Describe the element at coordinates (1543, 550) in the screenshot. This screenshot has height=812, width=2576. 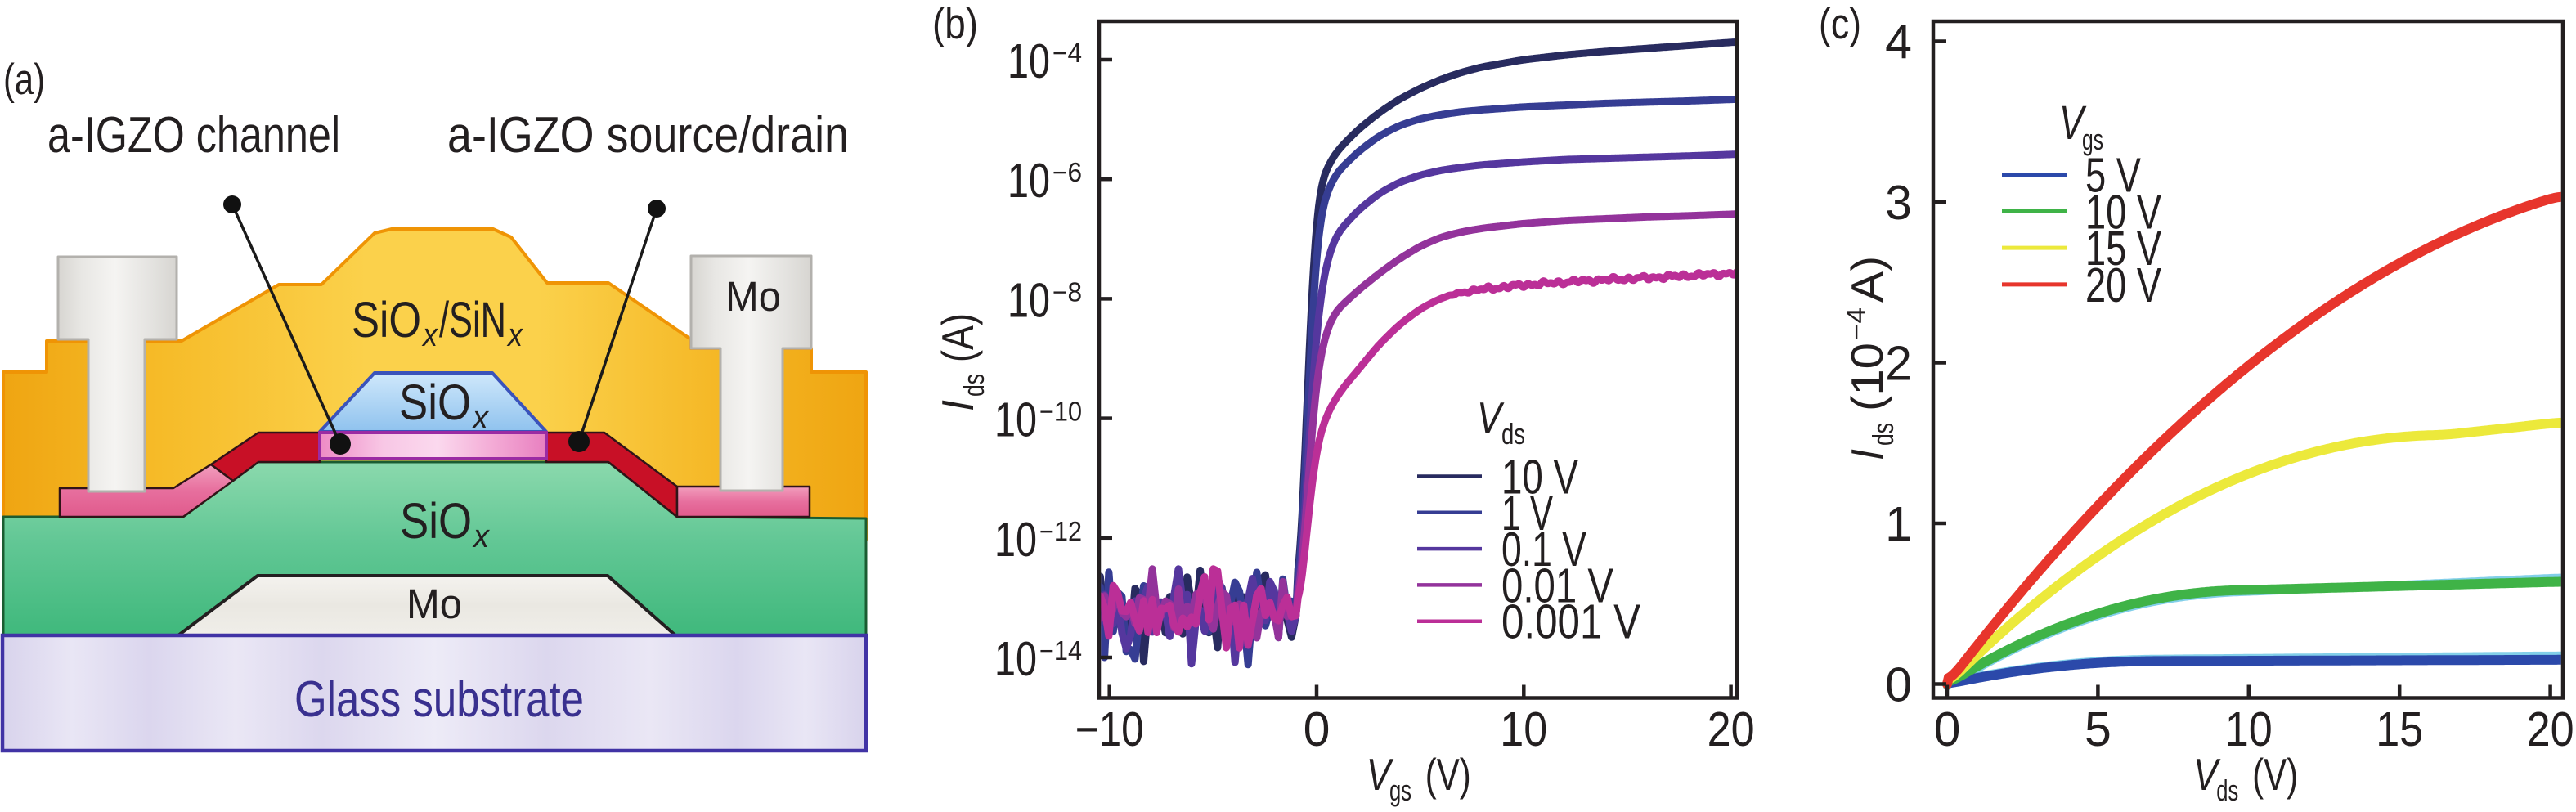
I see `svg-text: 0.1 V` at that location.